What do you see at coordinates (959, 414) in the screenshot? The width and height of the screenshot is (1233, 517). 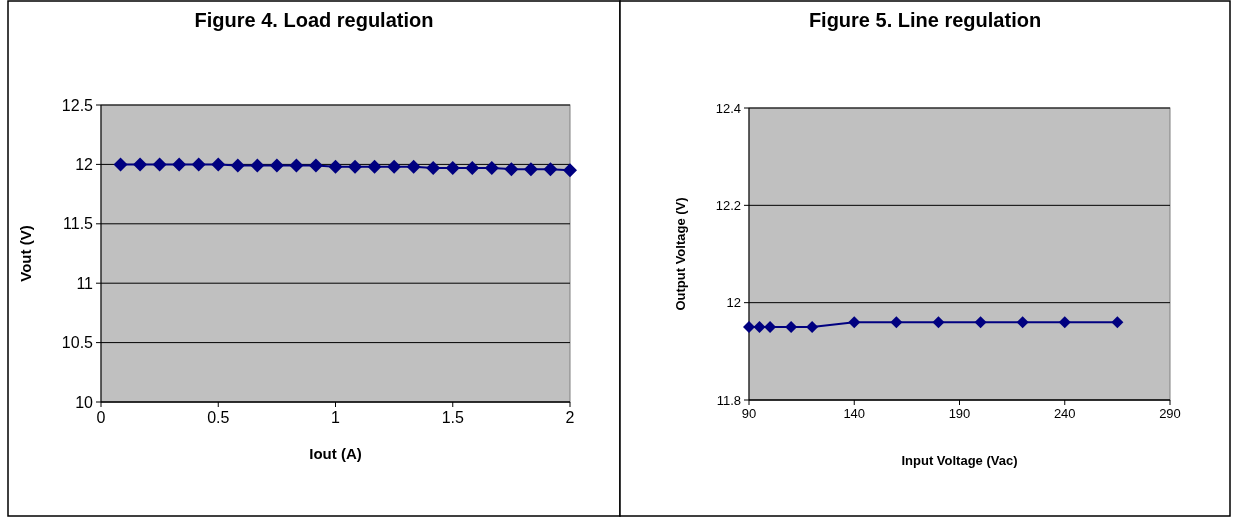 I see `x-tick-label: 190` at bounding box center [959, 414].